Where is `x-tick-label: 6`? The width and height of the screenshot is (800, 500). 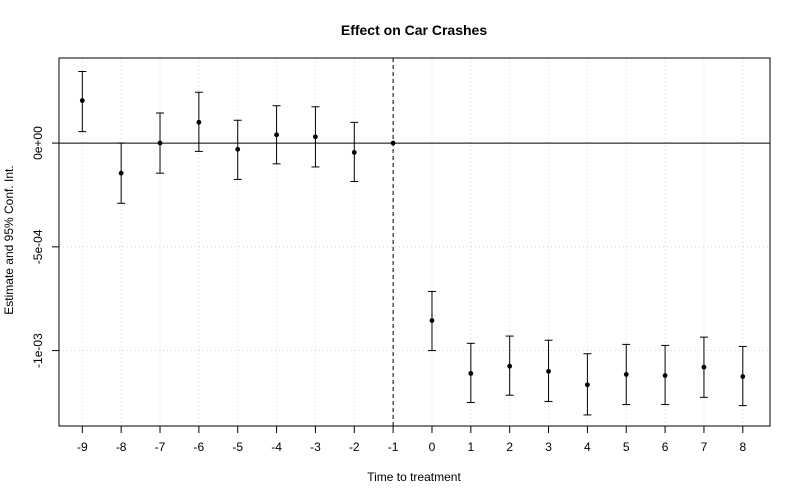
x-tick-label: 6 is located at coordinates (665, 447).